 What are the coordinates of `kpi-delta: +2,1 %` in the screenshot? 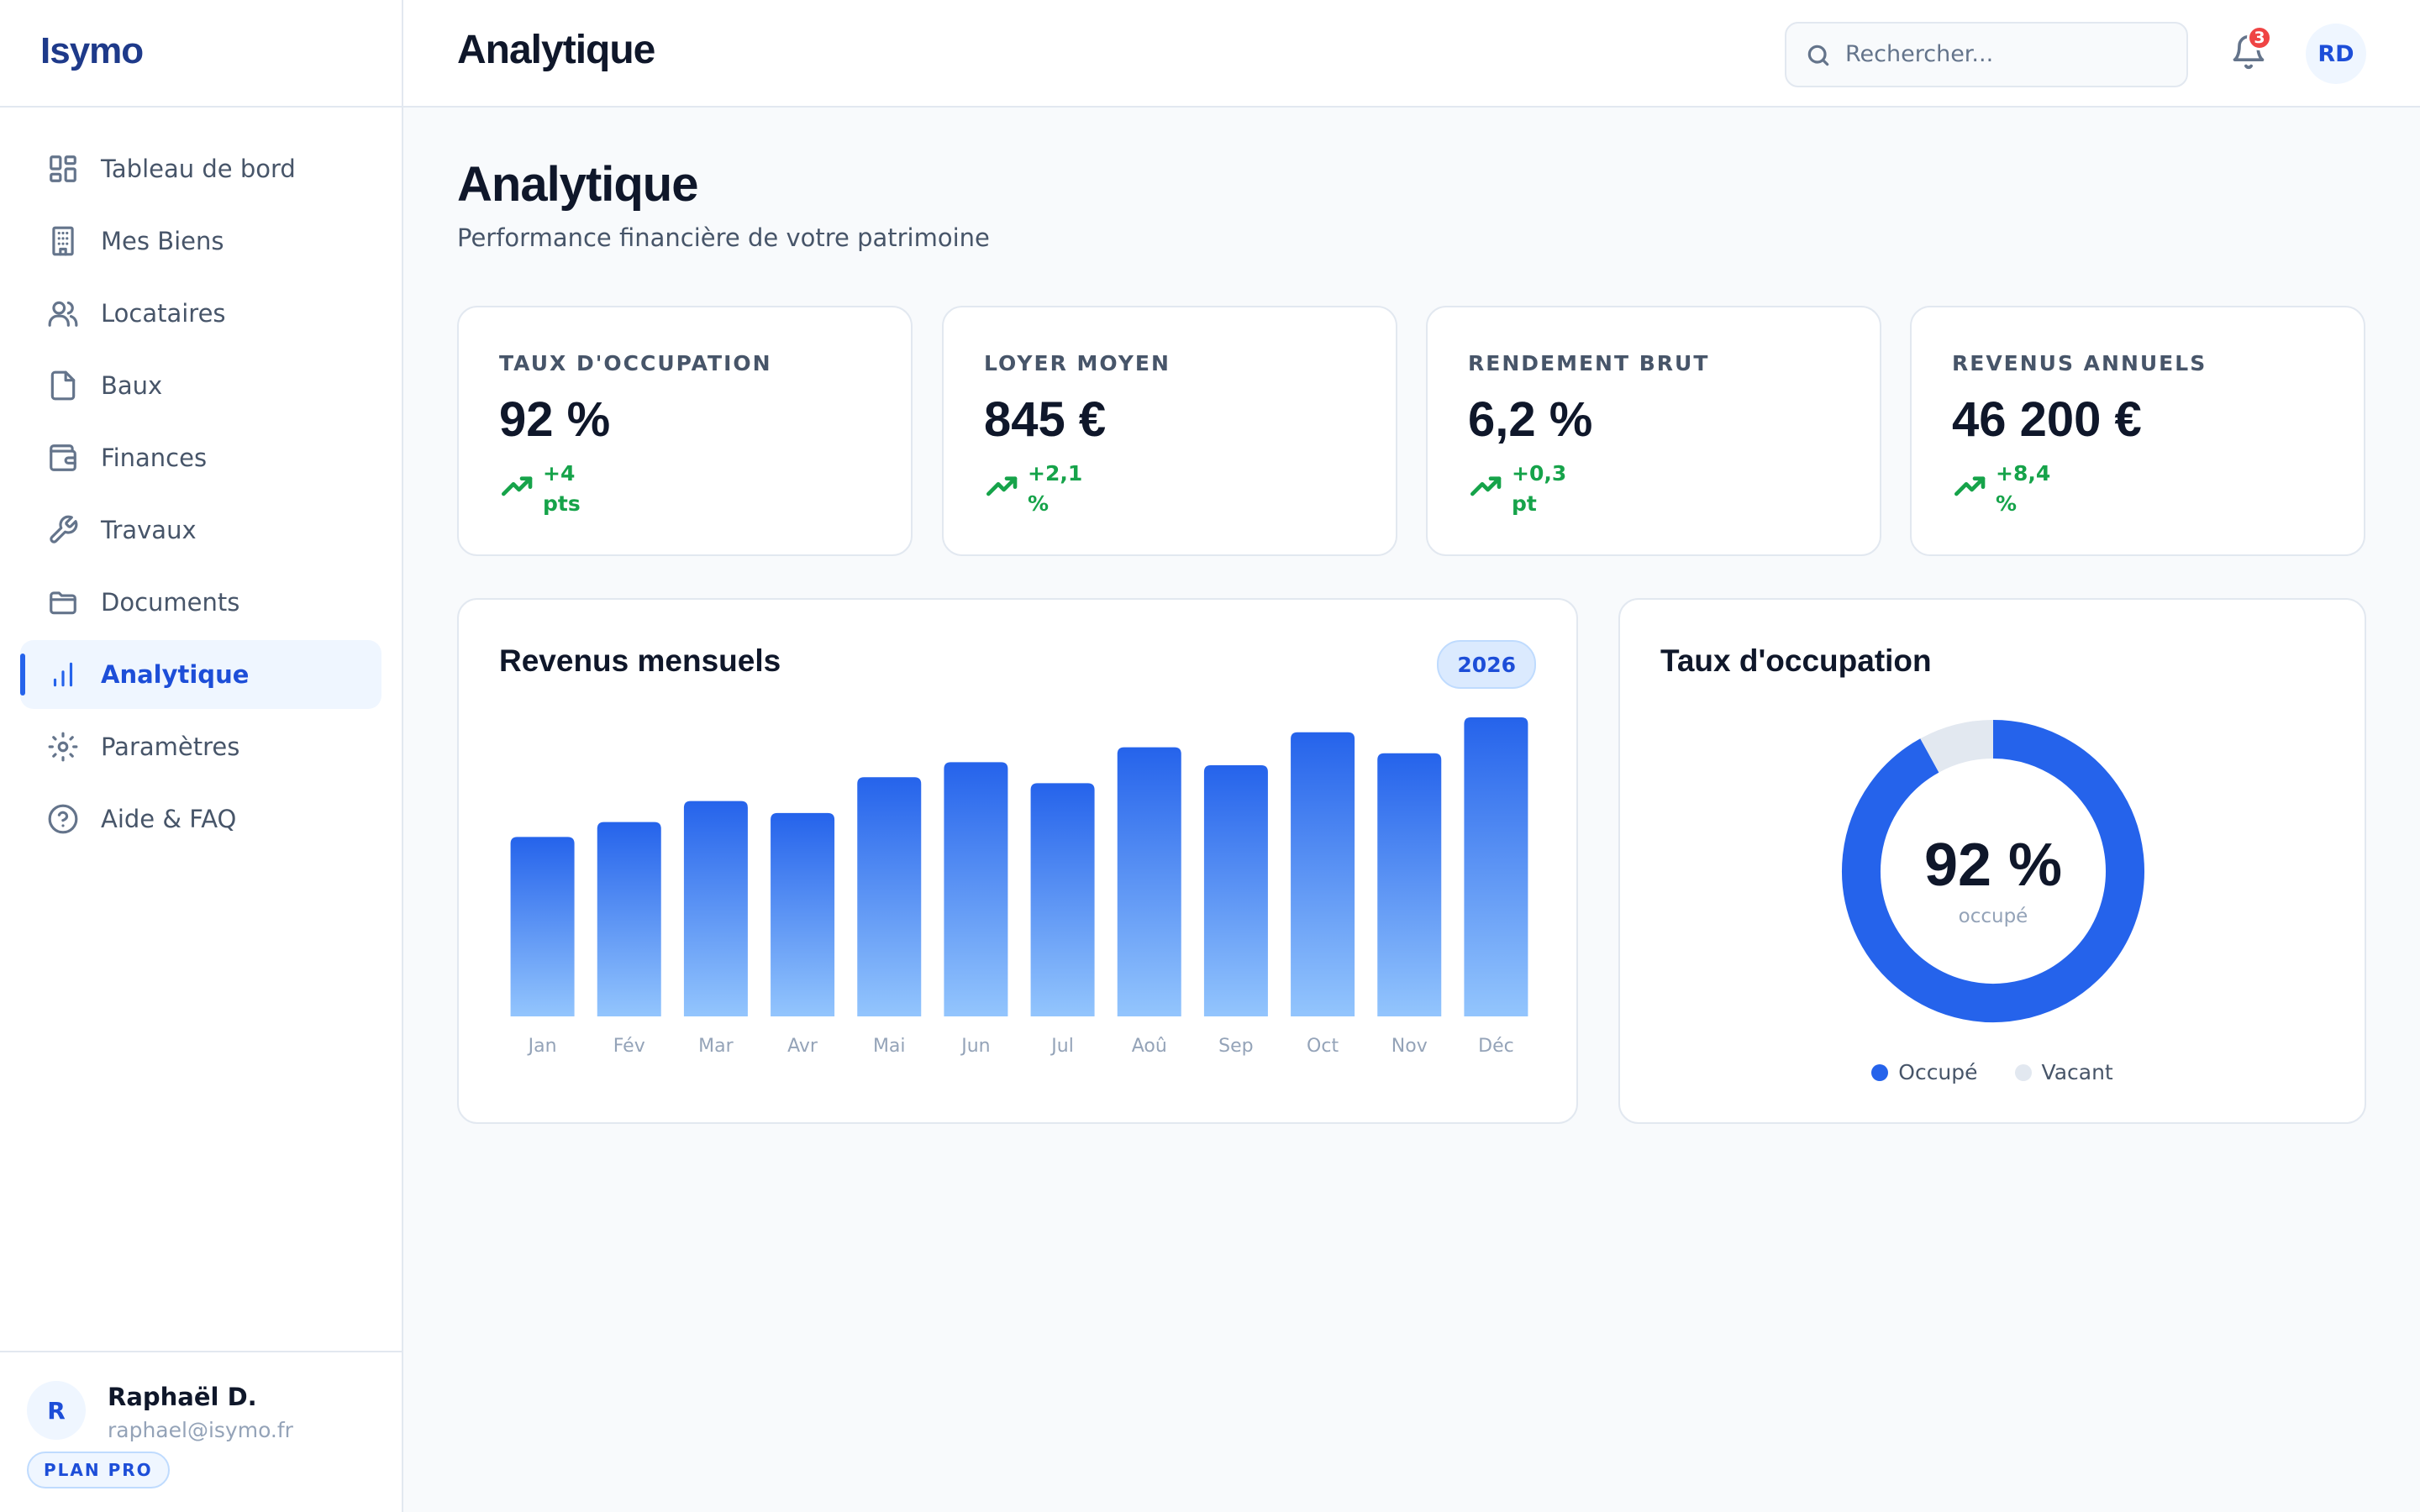 It's located at (1055, 488).